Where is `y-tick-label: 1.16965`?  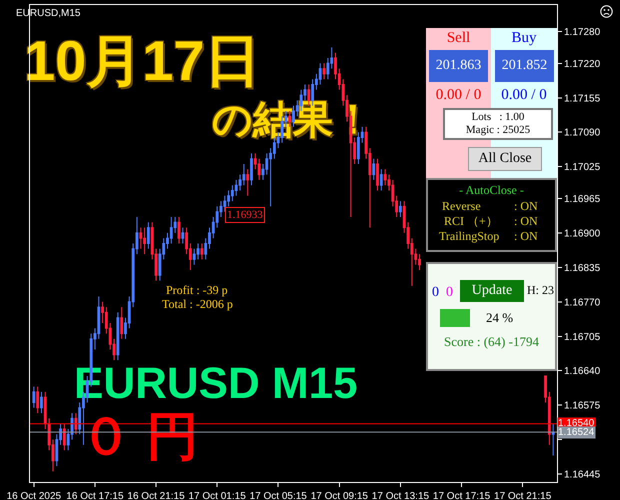 y-tick-label: 1.16965 is located at coordinates (582, 199).